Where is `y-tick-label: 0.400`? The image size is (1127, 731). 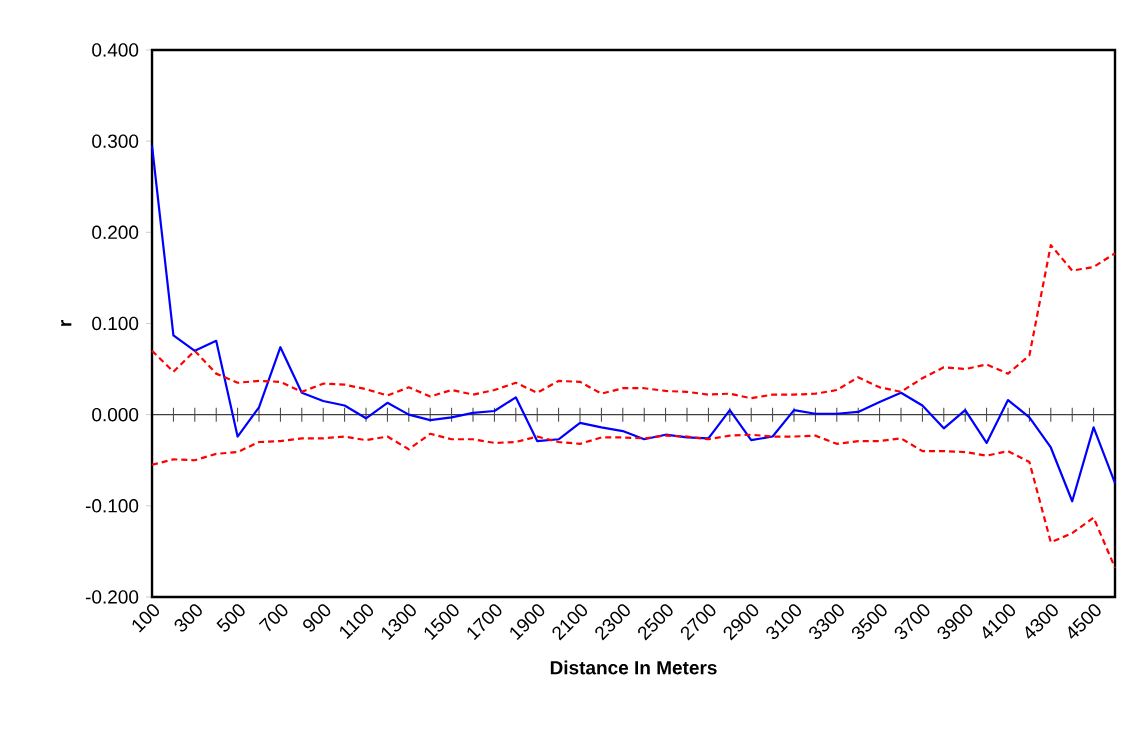 y-tick-label: 0.400 is located at coordinates (115, 50).